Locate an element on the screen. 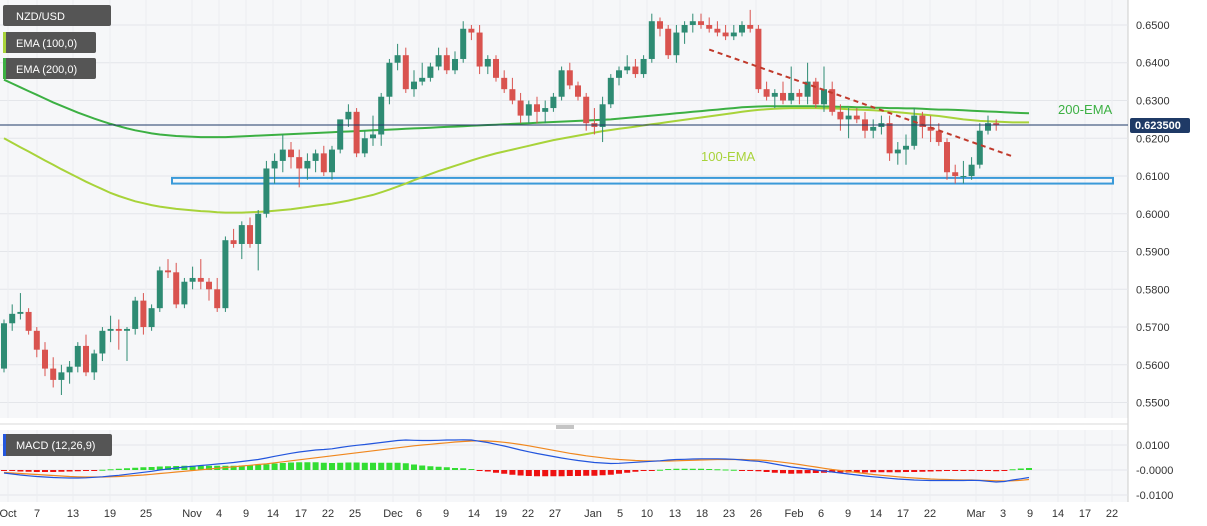 This screenshot has height=526, width=1207. legend-macd-text: MACD (12,26,9) is located at coordinates (55, 446).